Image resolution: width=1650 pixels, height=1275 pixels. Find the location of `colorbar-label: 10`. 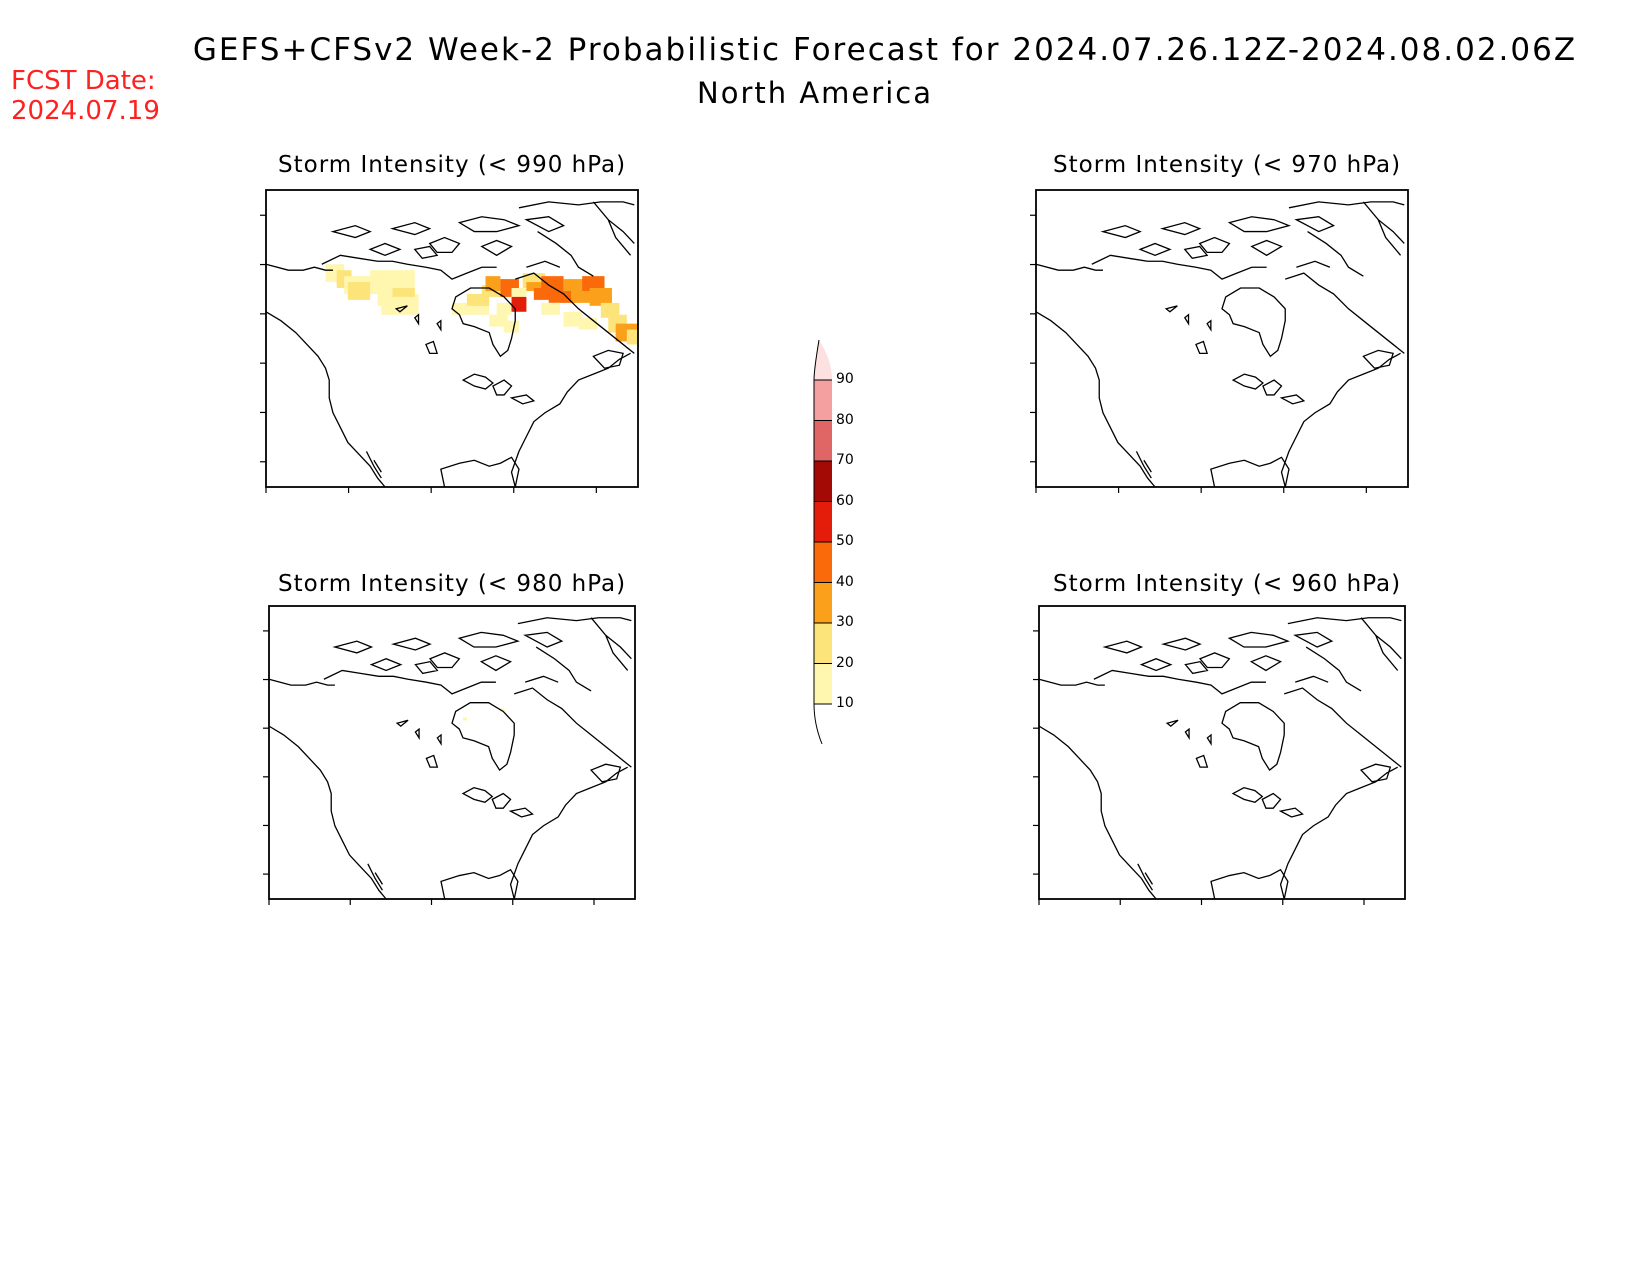

colorbar-label: 10 is located at coordinates (845, 703).